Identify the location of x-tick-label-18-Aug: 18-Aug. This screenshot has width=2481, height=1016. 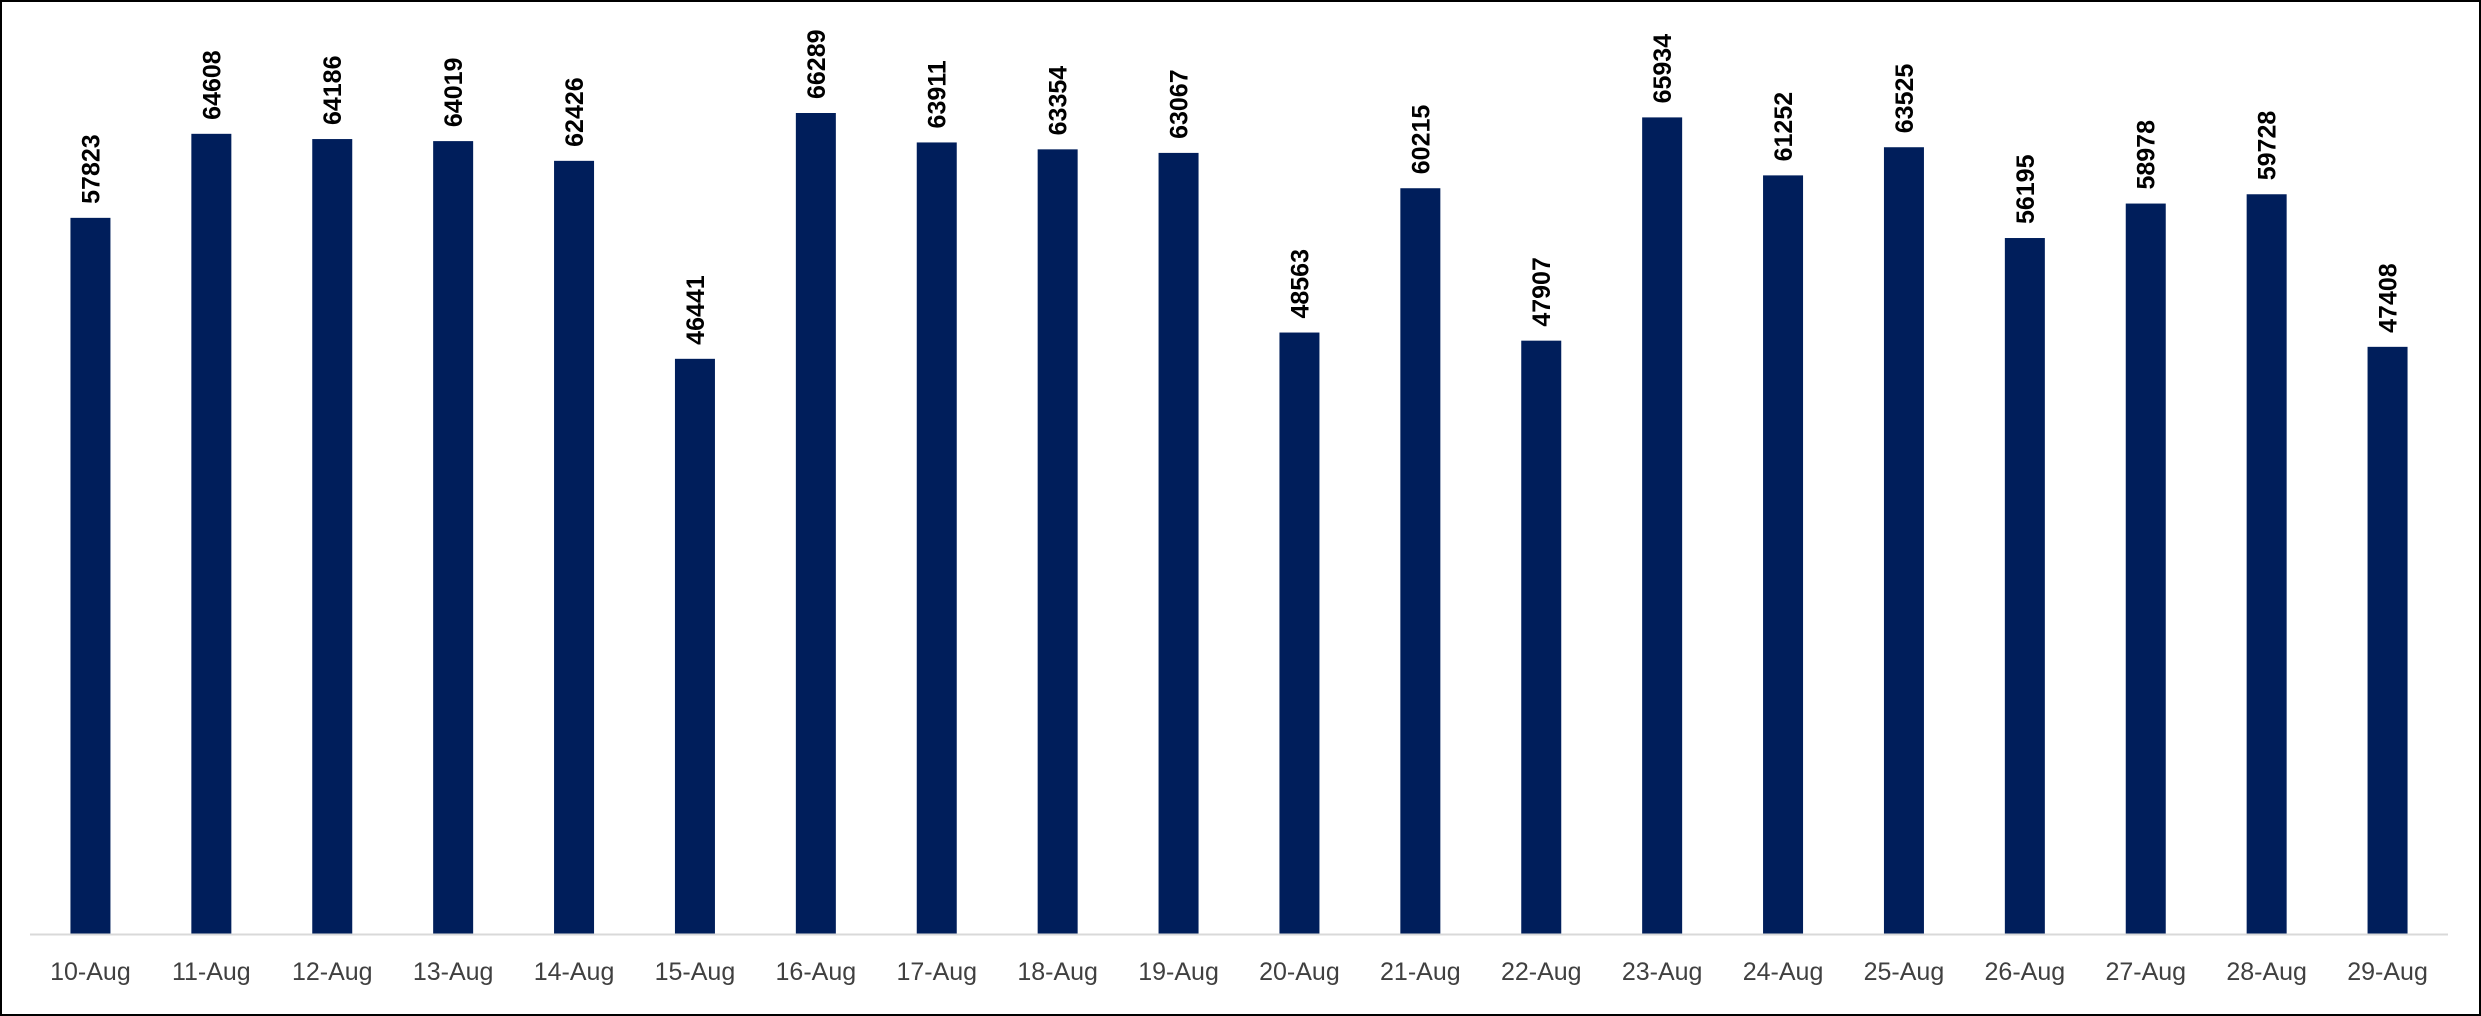
(1057, 972).